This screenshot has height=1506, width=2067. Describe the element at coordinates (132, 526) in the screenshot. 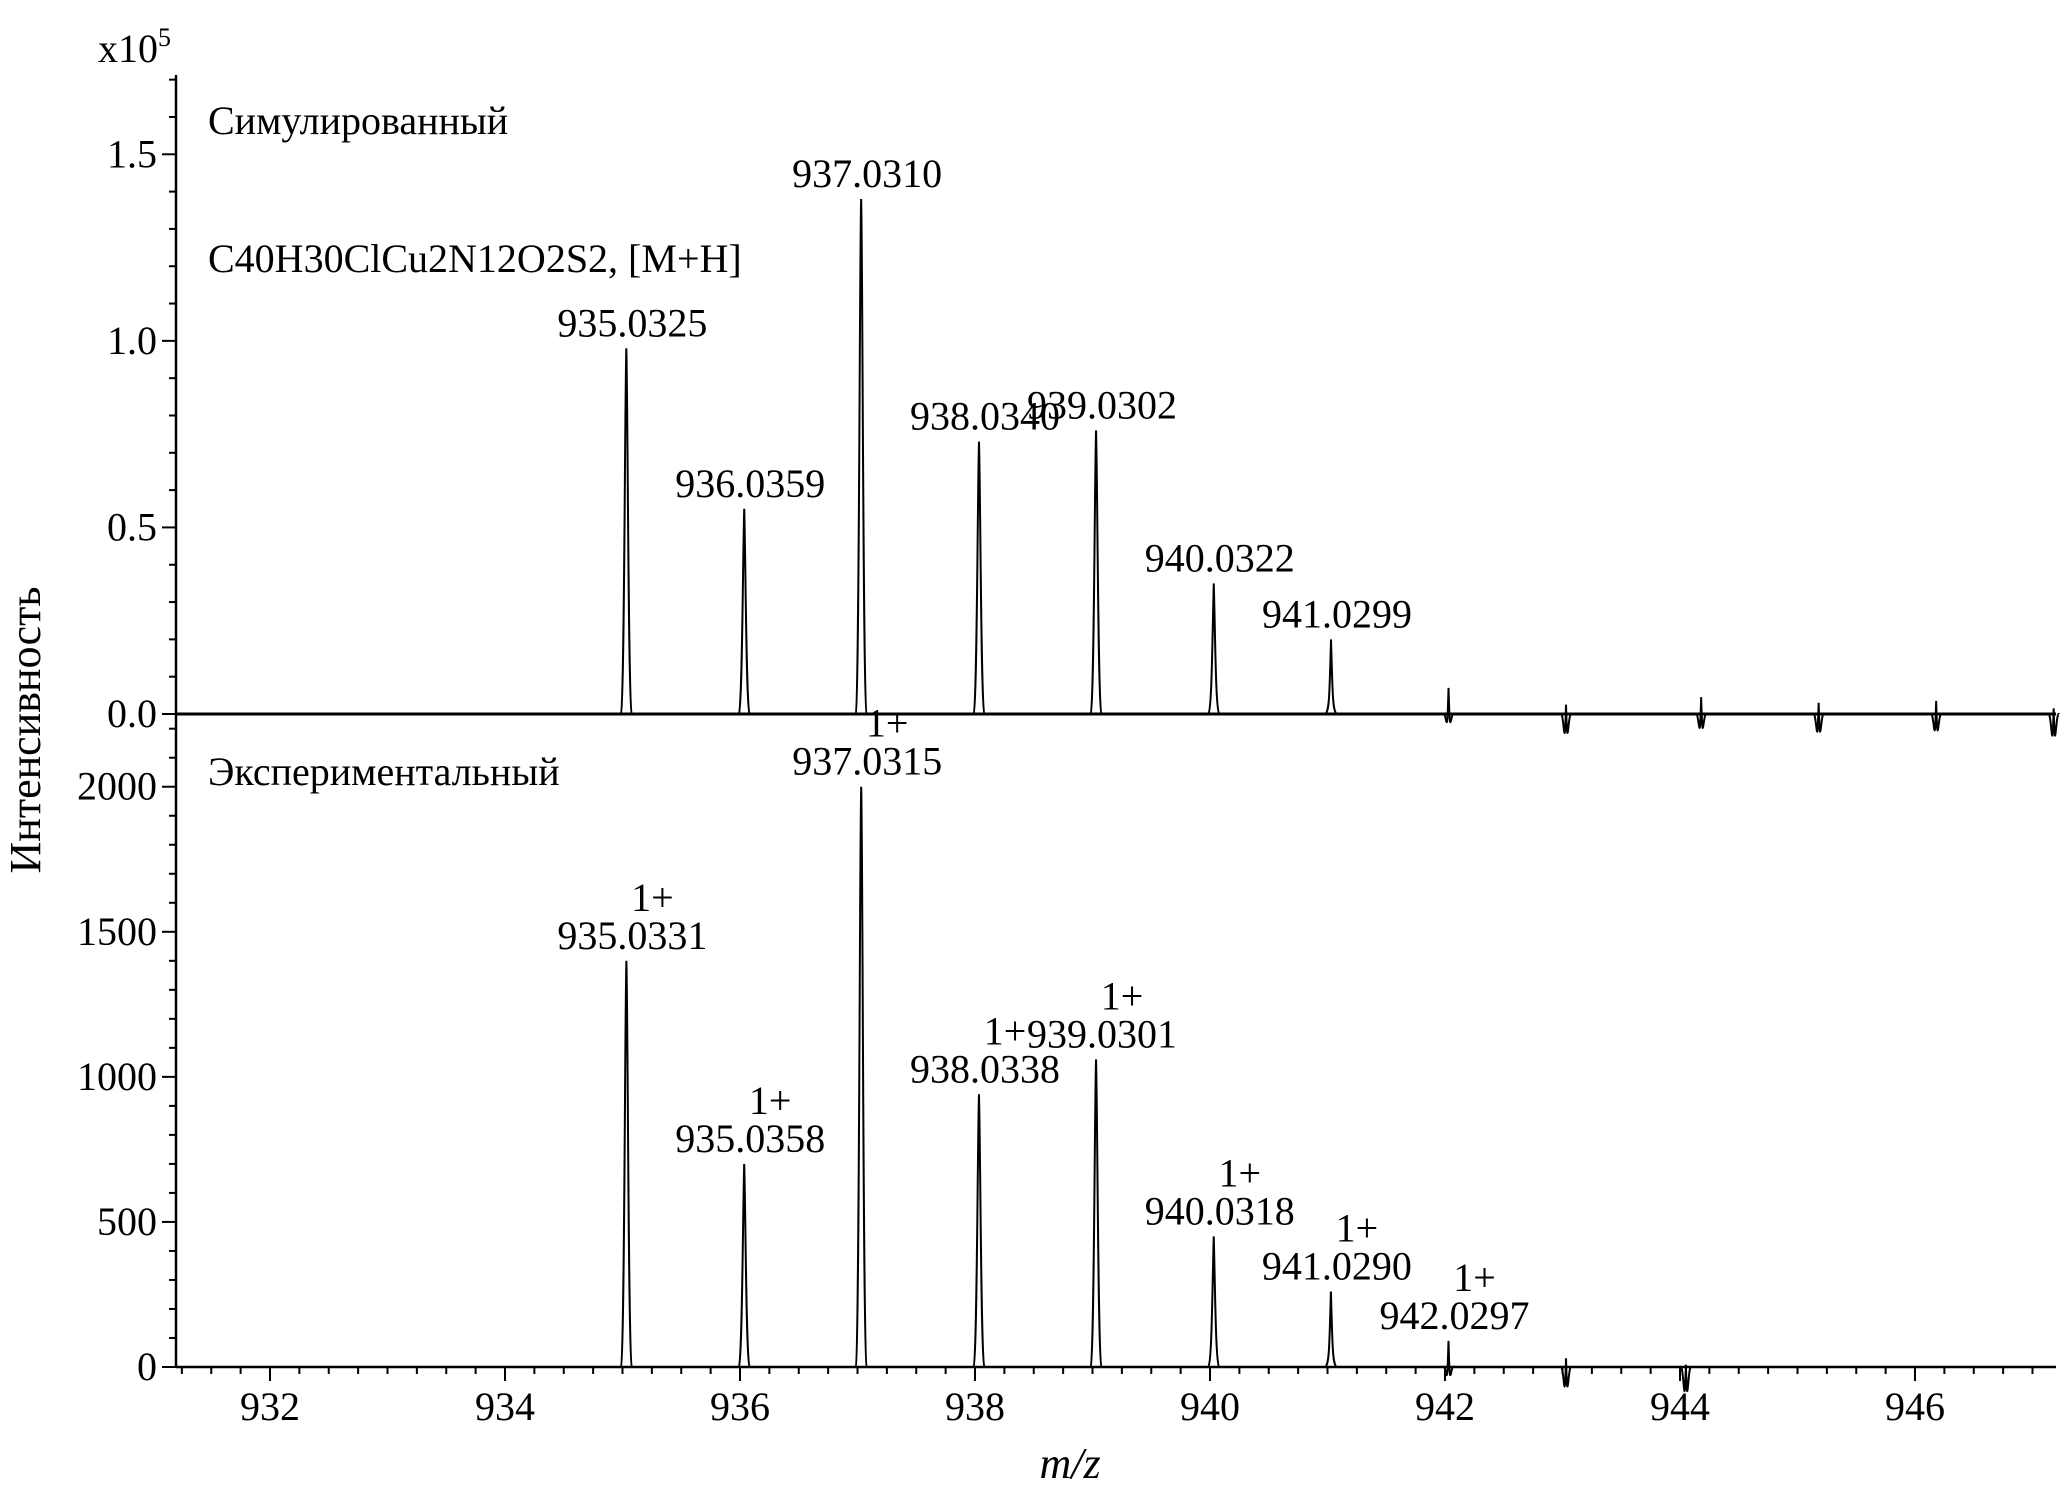

I see `y-tick-label: 0.5` at that location.